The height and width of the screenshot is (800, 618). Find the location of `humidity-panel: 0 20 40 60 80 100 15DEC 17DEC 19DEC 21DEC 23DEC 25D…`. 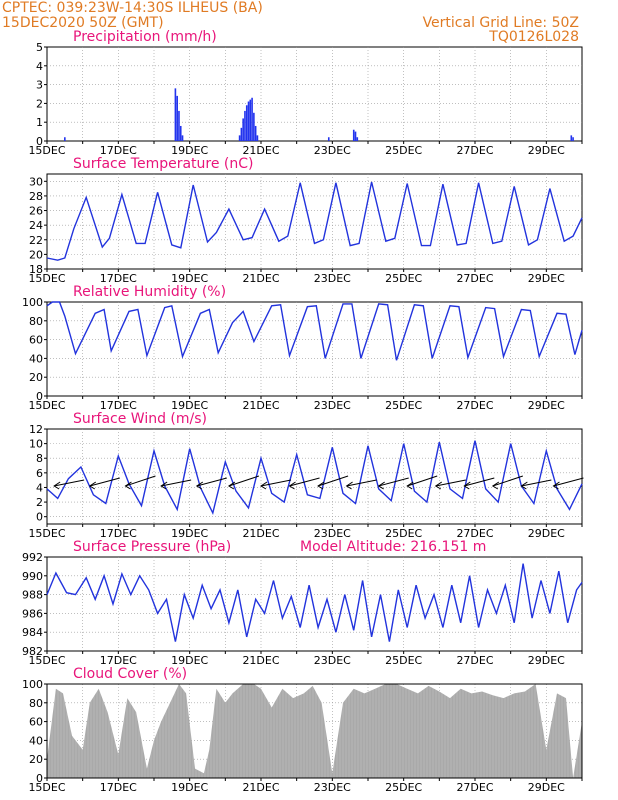

humidity-panel: 0 20 40 60 80 100 15DEC 17DEC 19DEC 21DEC 23DEC 25D… is located at coordinates (302, 354).